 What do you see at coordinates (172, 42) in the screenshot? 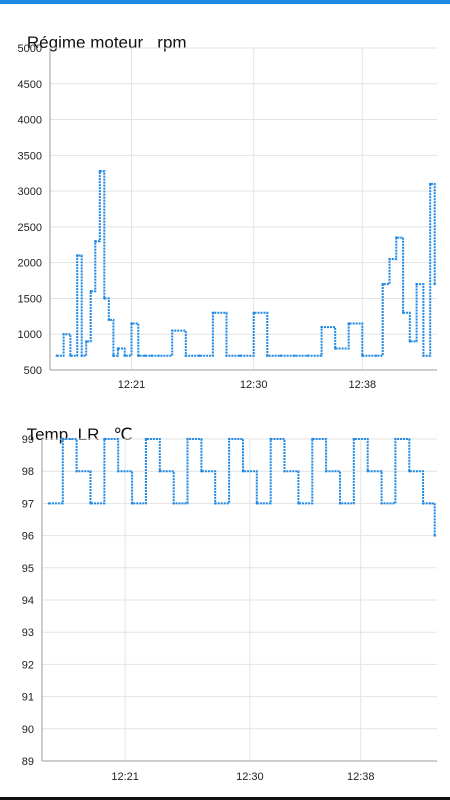
I see `rpm-chart-unit: rpm` at bounding box center [172, 42].